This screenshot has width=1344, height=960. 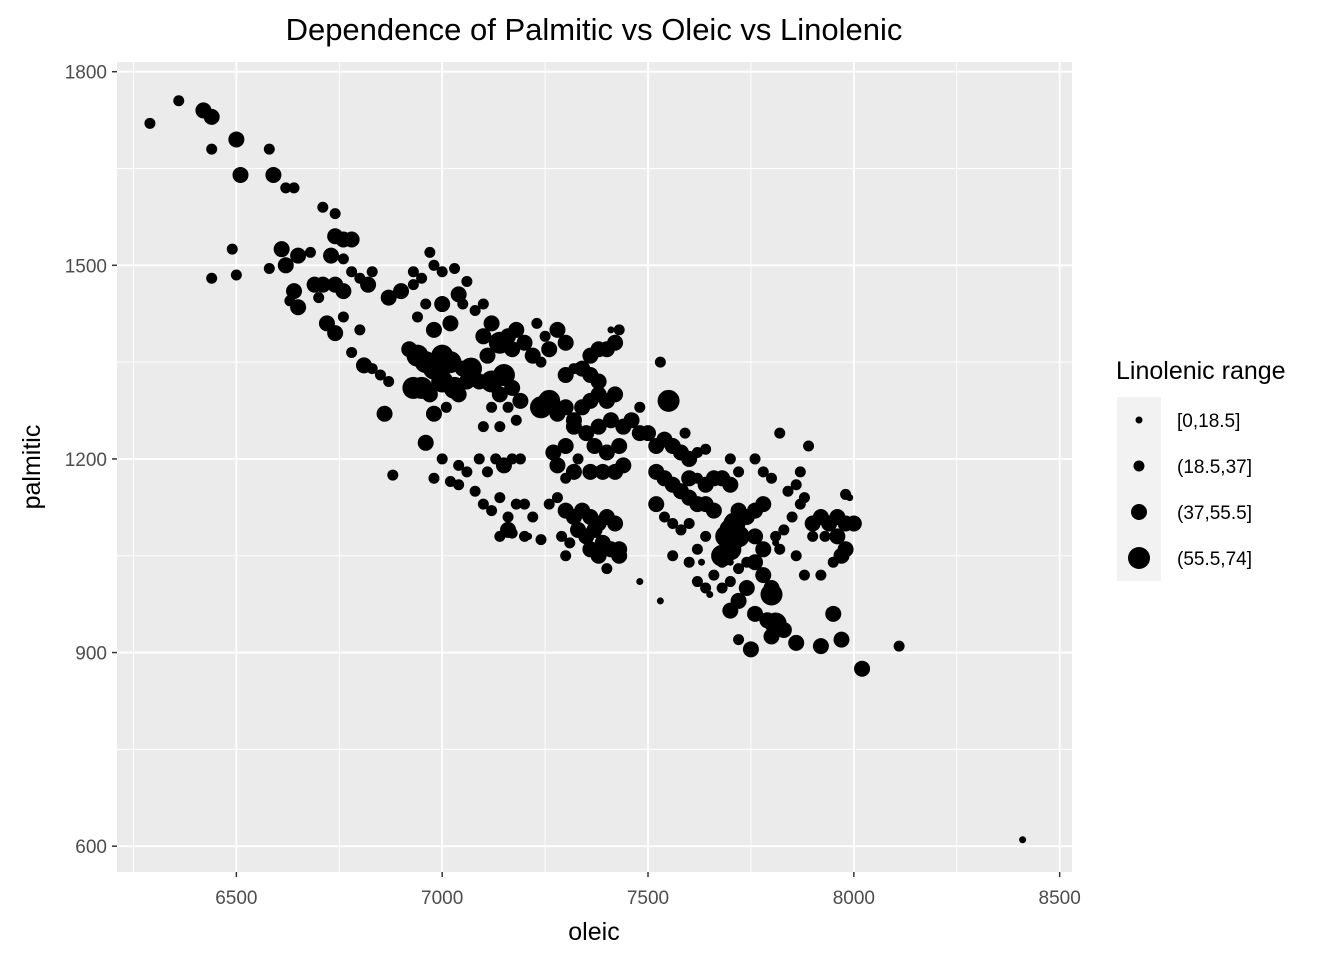 I want to click on y-tick-label: 1500, so click(x=86, y=266).